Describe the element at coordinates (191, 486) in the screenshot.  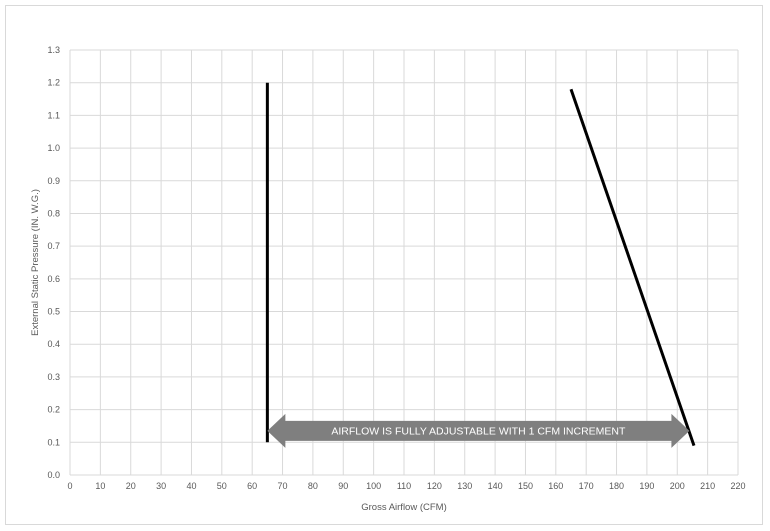
I see `x-tick-label: 40` at that location.